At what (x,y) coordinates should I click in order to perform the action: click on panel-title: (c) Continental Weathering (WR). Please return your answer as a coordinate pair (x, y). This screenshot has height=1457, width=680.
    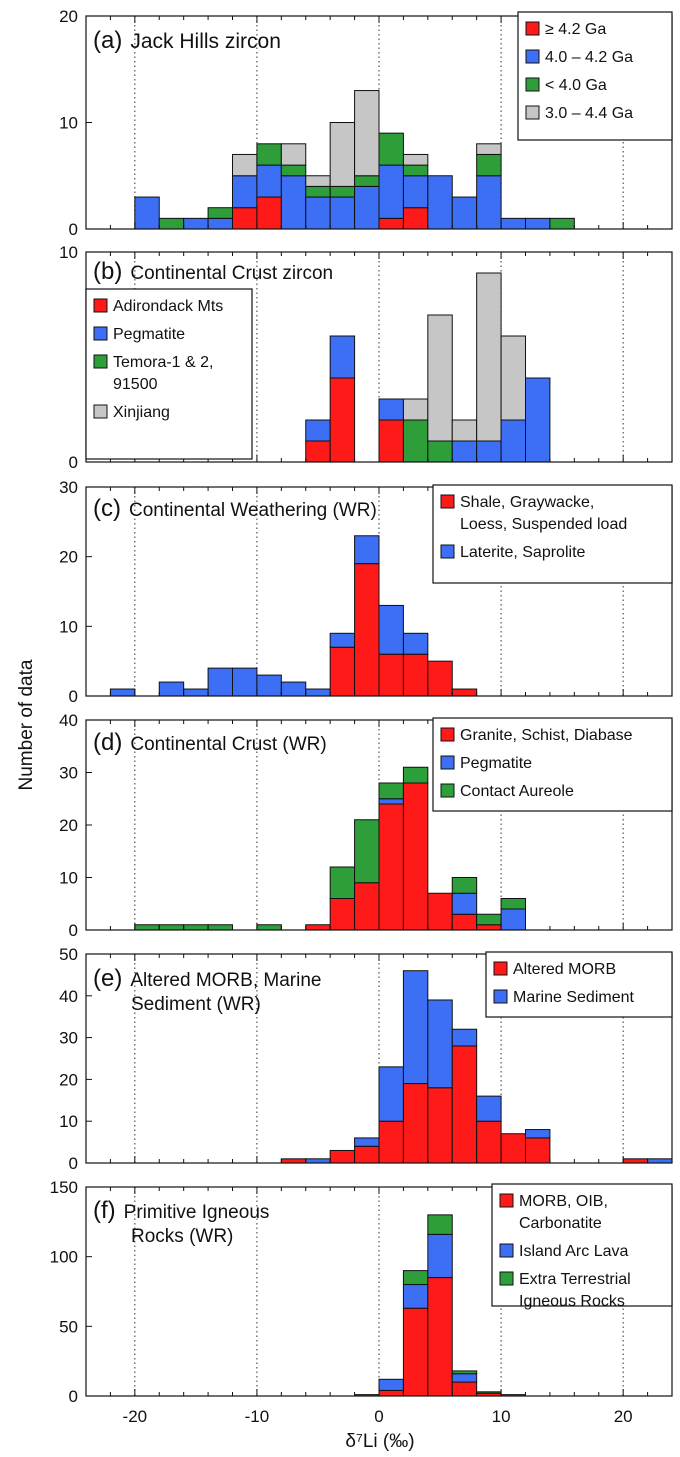
    Looking at the image, I should click on (235, 508).